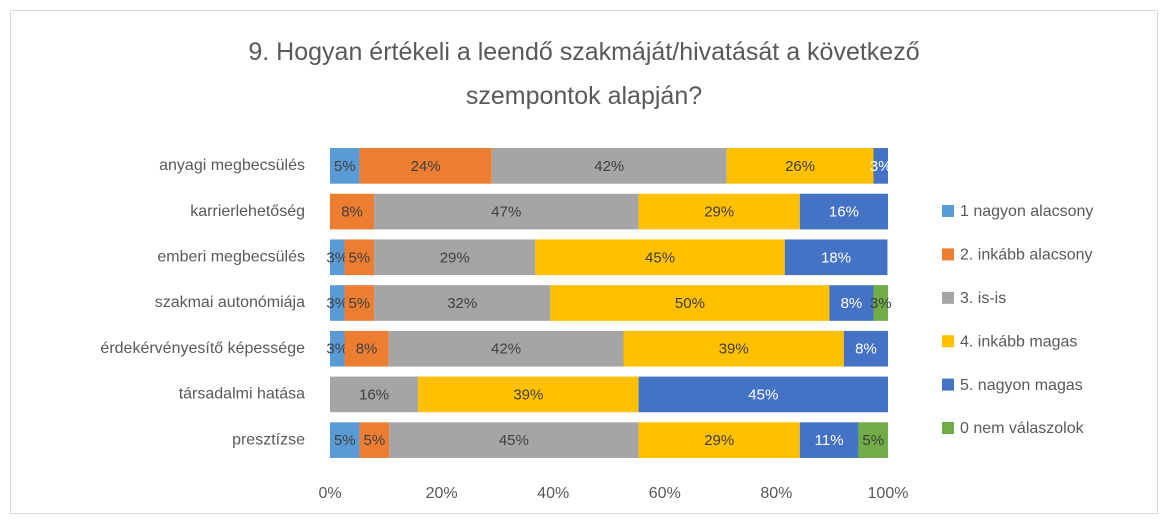  What do you see at coordinates (776, 493) in the screenshot?
I see `x-tick-label: 80%` at bounding box center [776, 493].